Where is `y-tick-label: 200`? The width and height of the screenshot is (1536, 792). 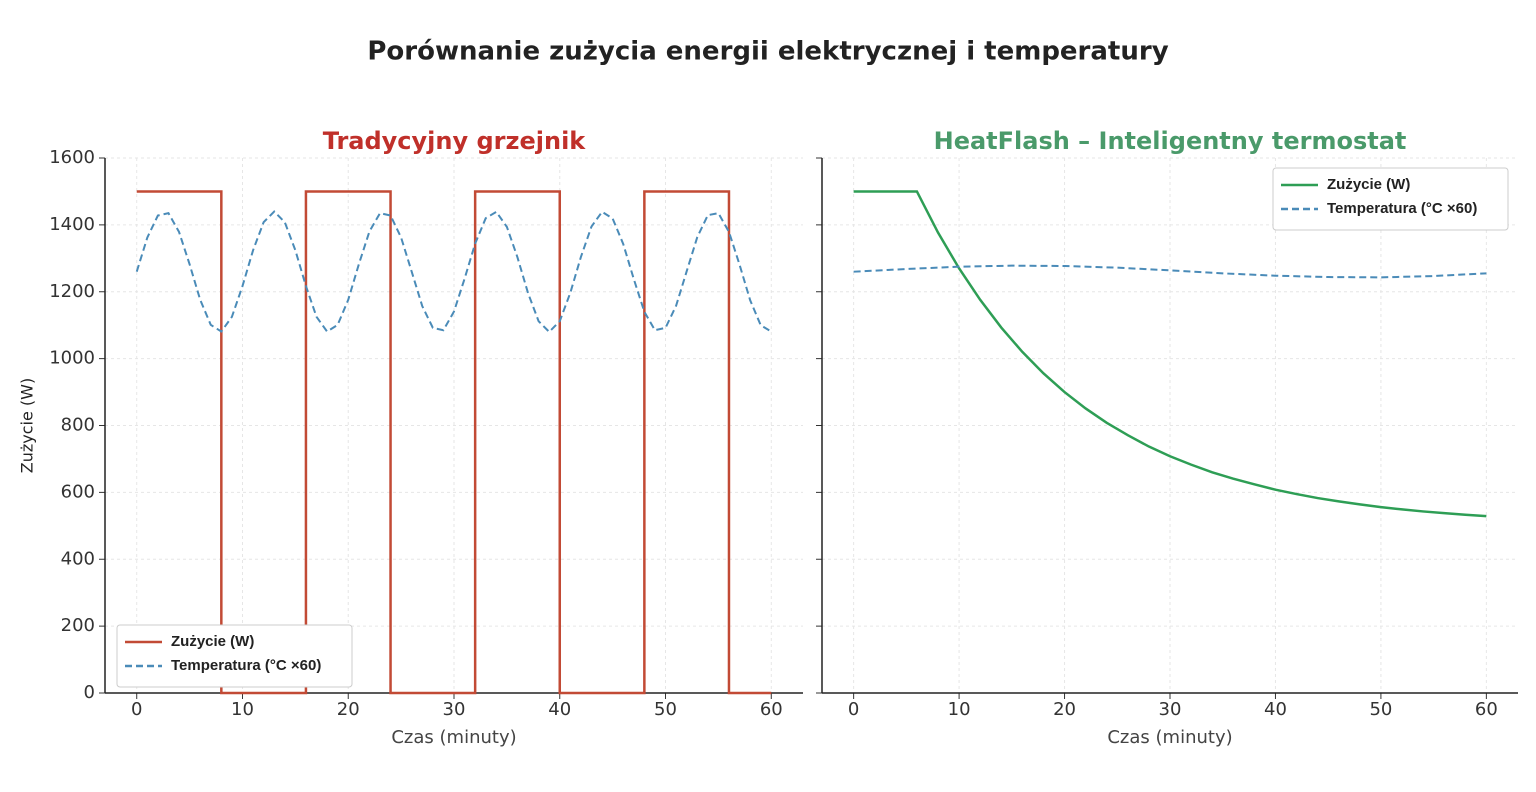
y-tick-label: 200 is located at coordinates (78, 625).